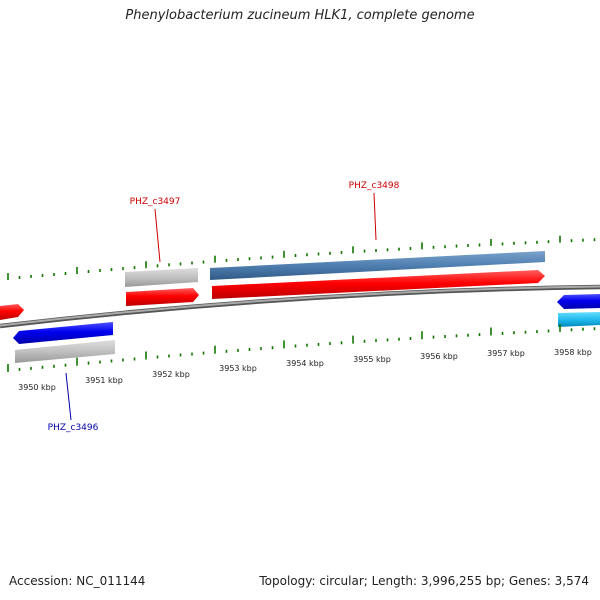 The image size is (600, 600). I want to click on scale-label: 3950 kbp, so click(37, 387).